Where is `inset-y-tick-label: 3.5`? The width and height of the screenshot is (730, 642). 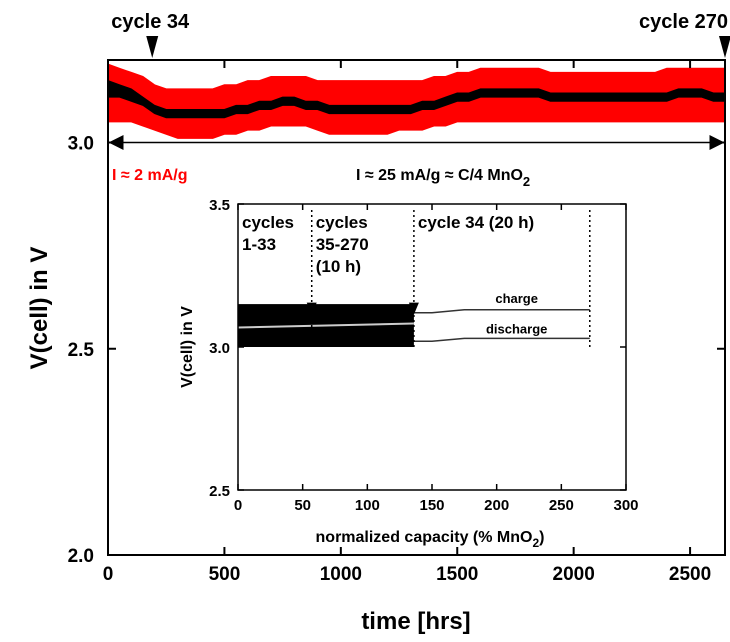 inset-y-tick-label: 3.5 is located at coordinates (219, 205).